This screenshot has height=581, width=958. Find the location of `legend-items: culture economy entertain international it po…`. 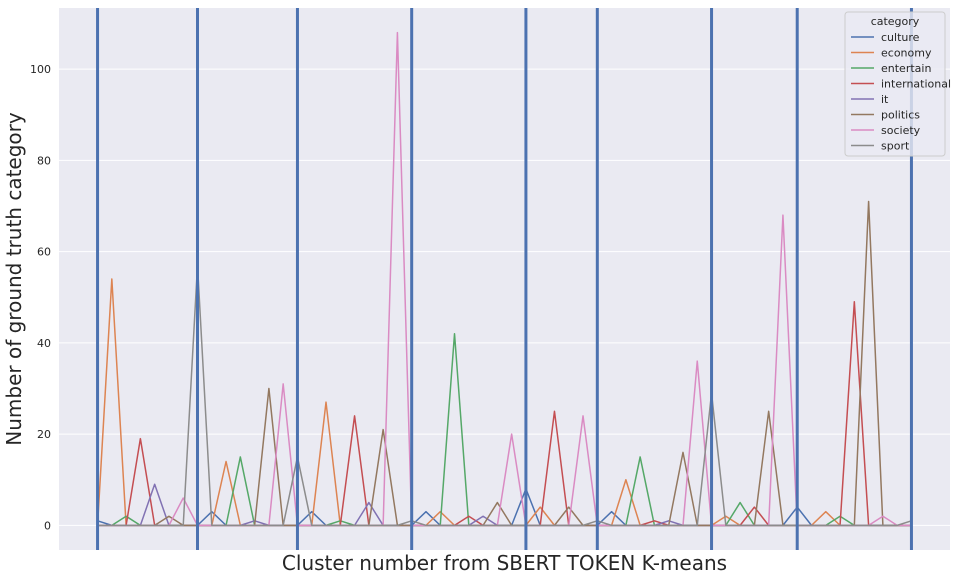

legend-items: culture economy entertain international it po… is located at coordinates (901, 92).